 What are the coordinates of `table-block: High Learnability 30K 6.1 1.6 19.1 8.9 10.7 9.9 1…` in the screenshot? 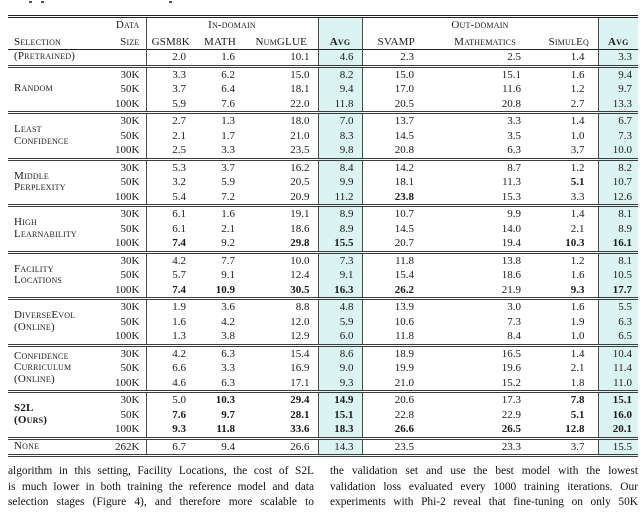 It's located at (323, 228).